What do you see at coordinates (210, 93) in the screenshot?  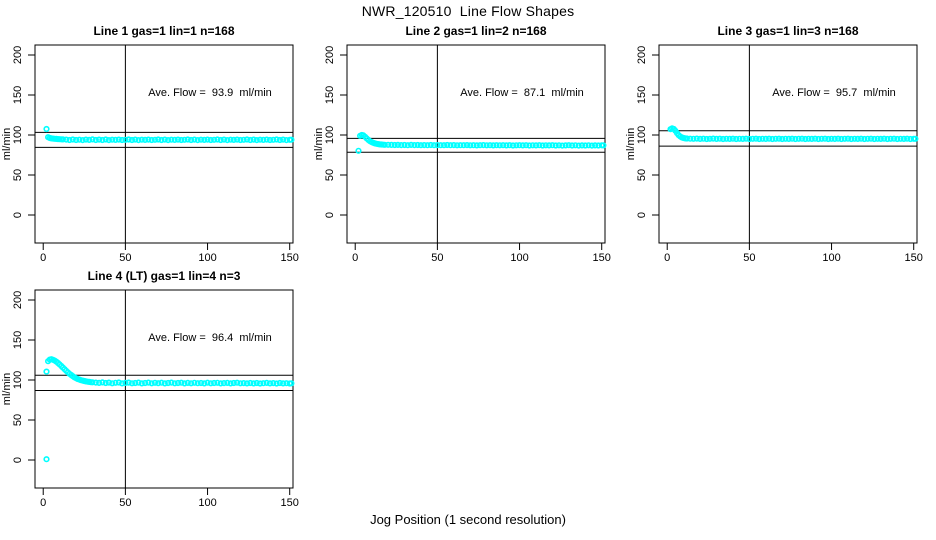 I see `panel-line-1-ave-flow: Ave. Flow = 93.9 ml/min` at bounding box center [210, 93].